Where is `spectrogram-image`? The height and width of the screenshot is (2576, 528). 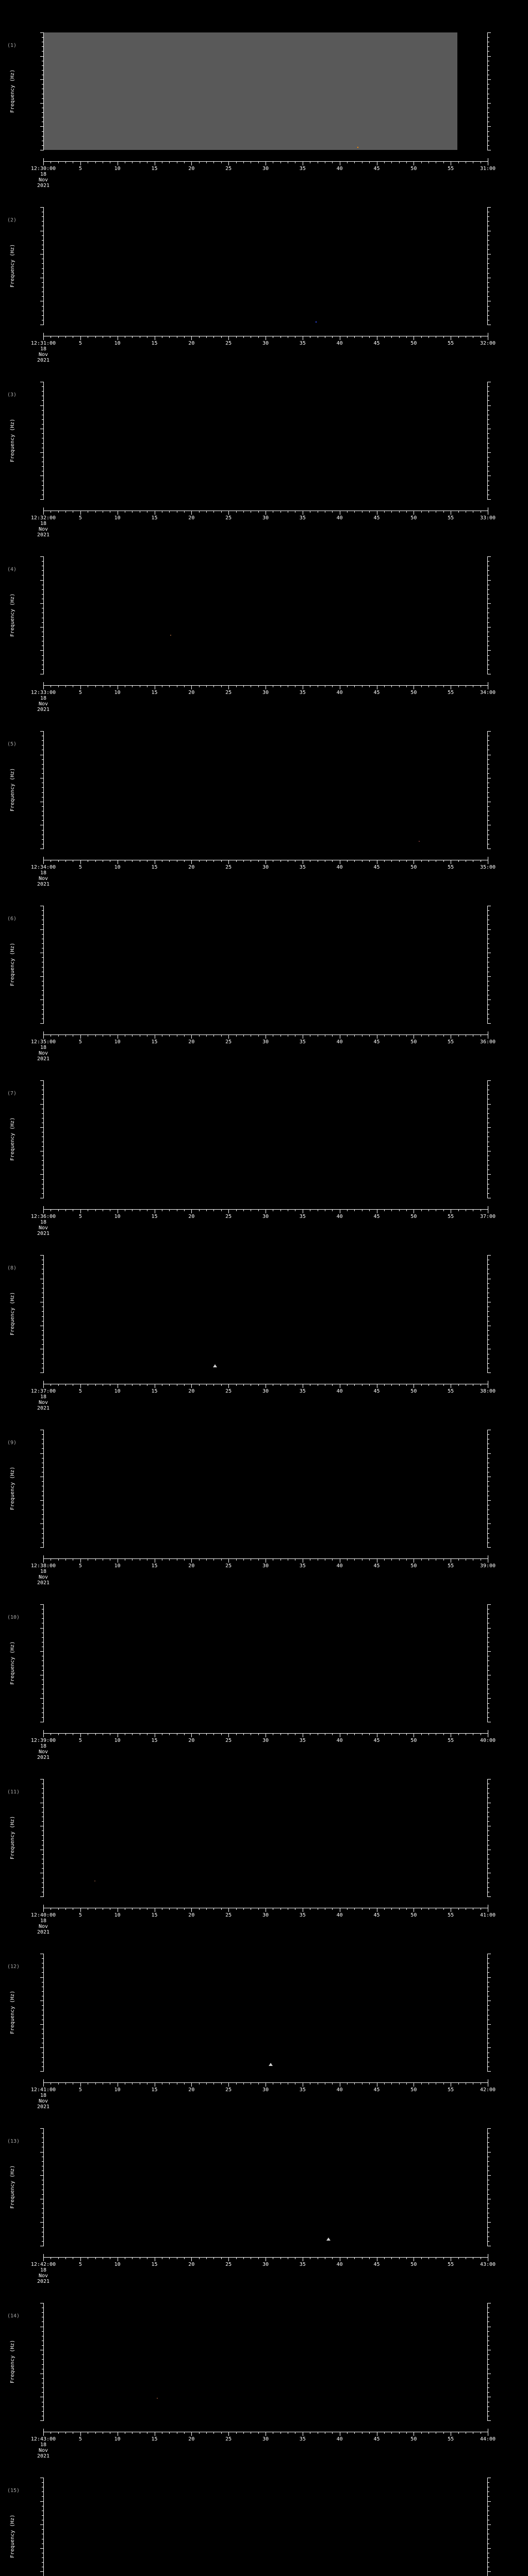 spectrogram-image is located at coordinates (250, 91).